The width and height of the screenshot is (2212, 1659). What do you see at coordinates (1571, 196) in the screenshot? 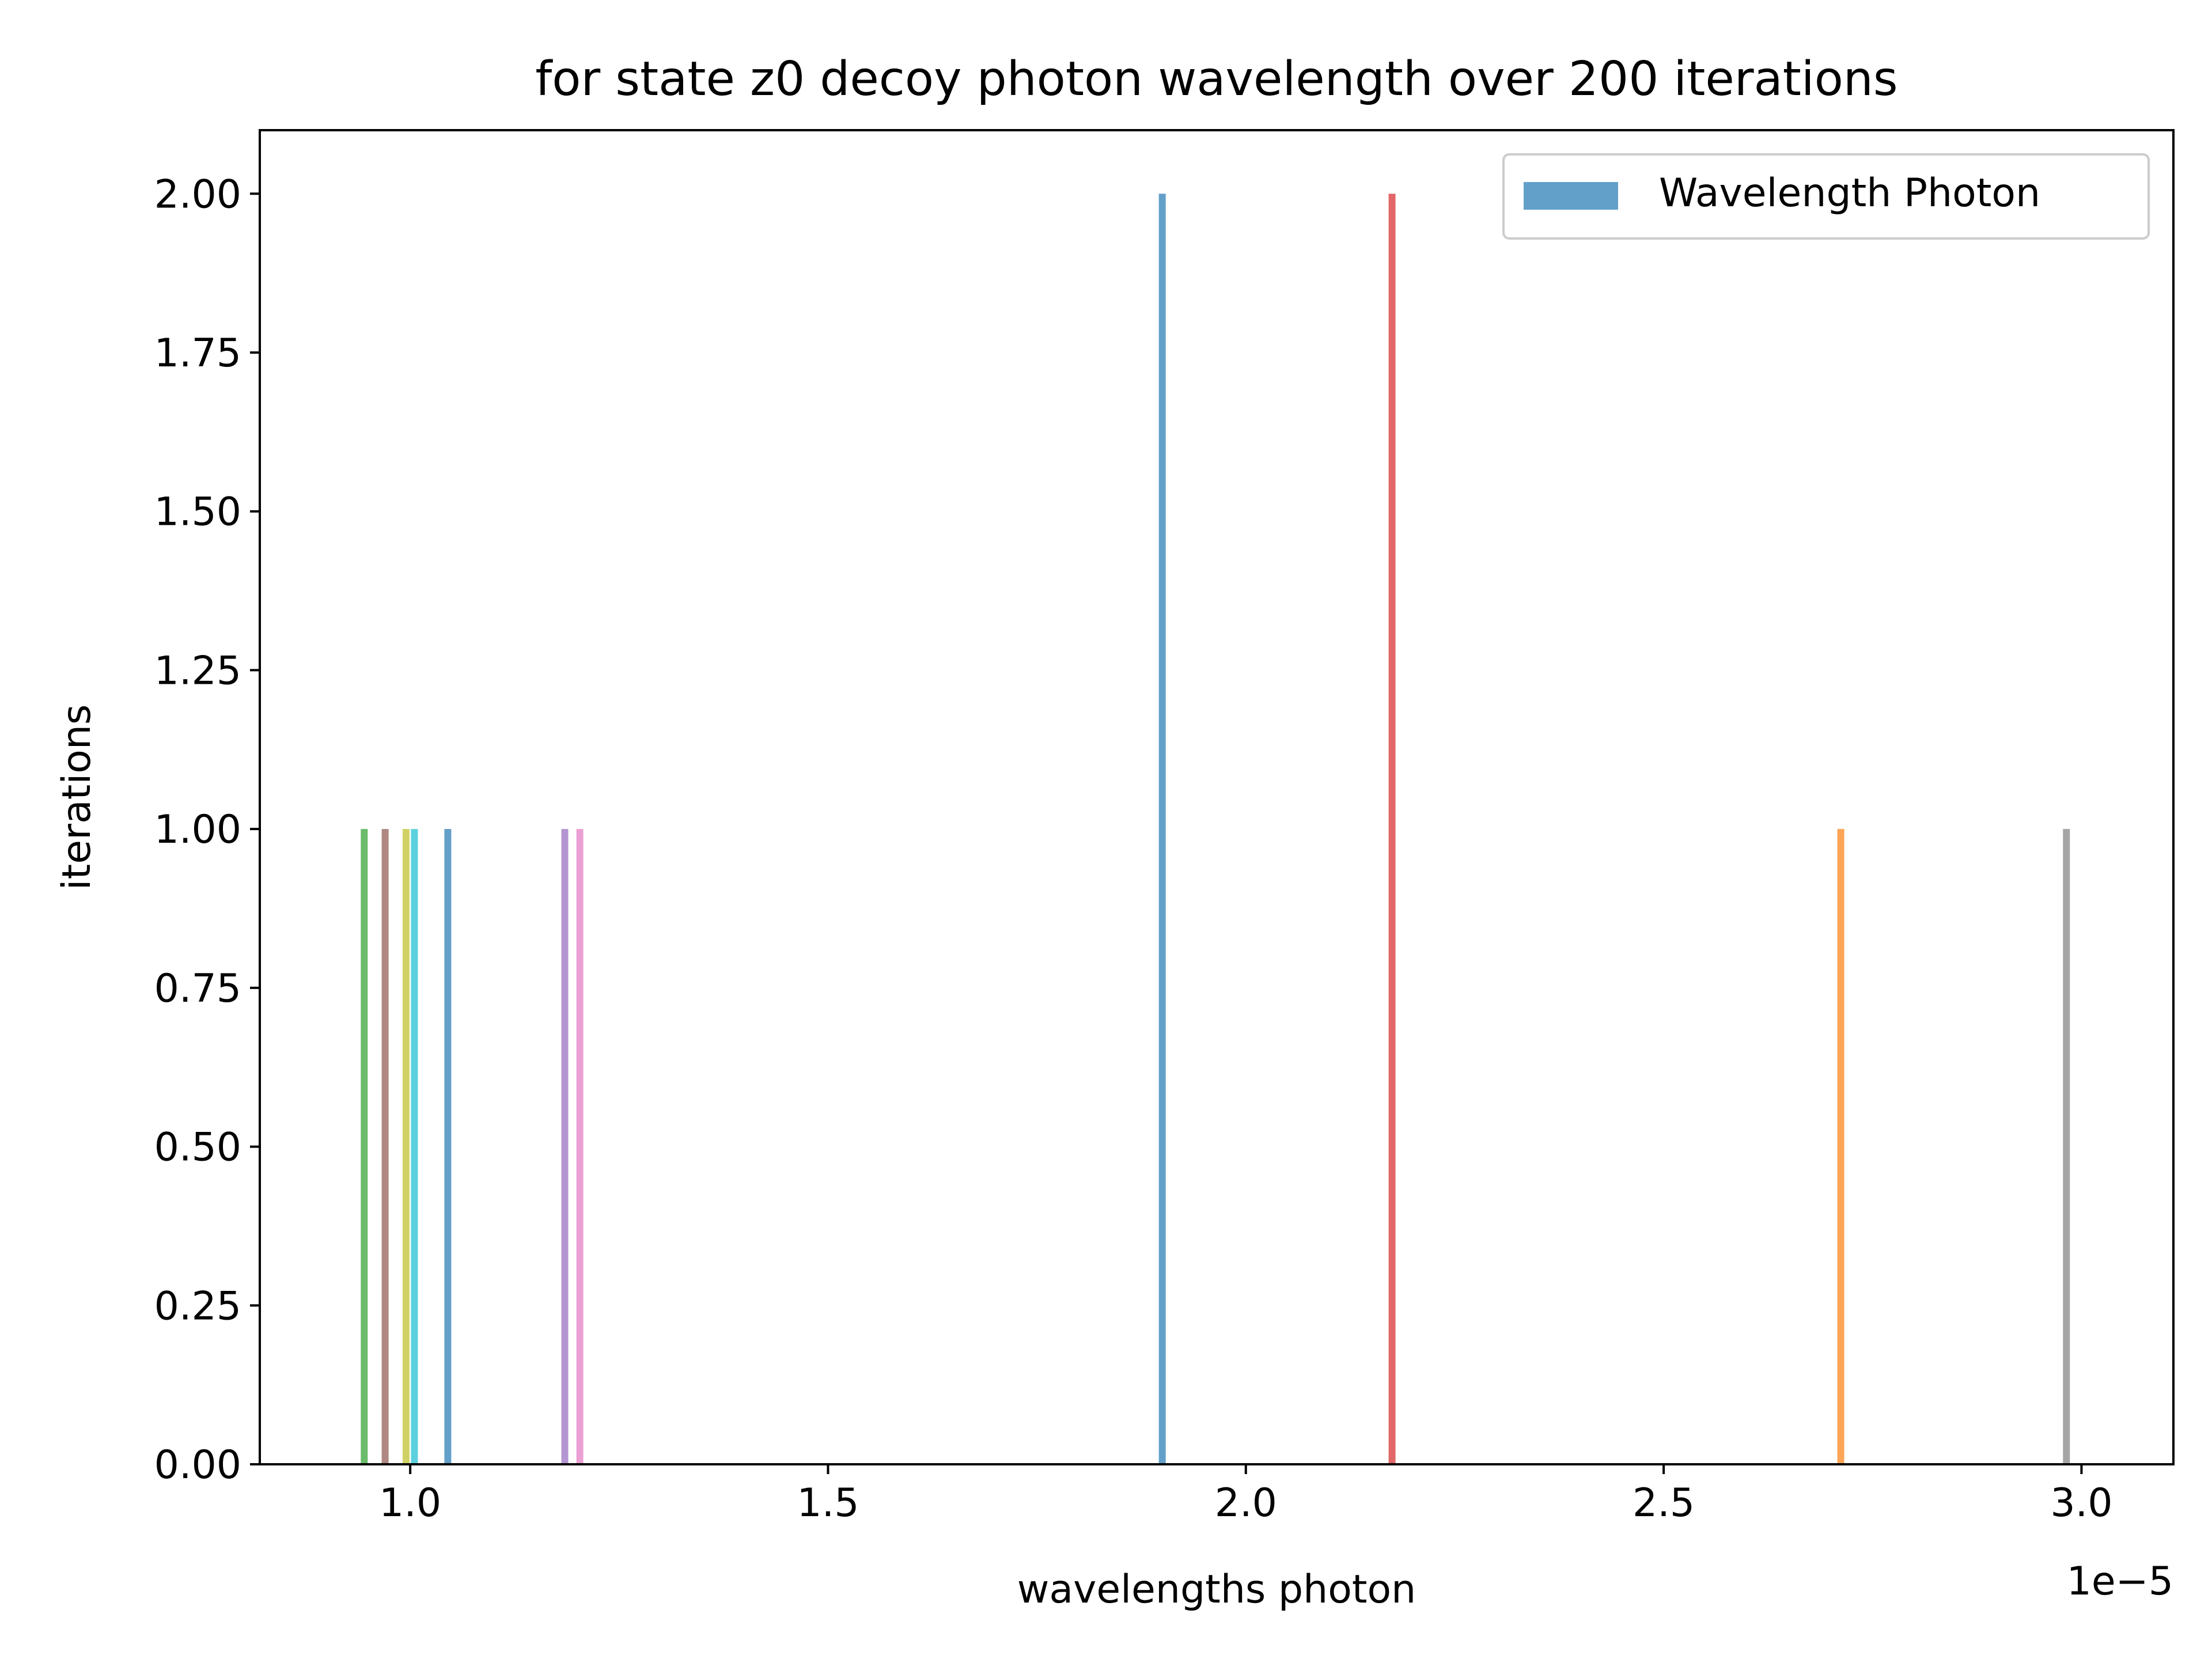
I see `legend-swatch` at bounding box center [1571, 196].